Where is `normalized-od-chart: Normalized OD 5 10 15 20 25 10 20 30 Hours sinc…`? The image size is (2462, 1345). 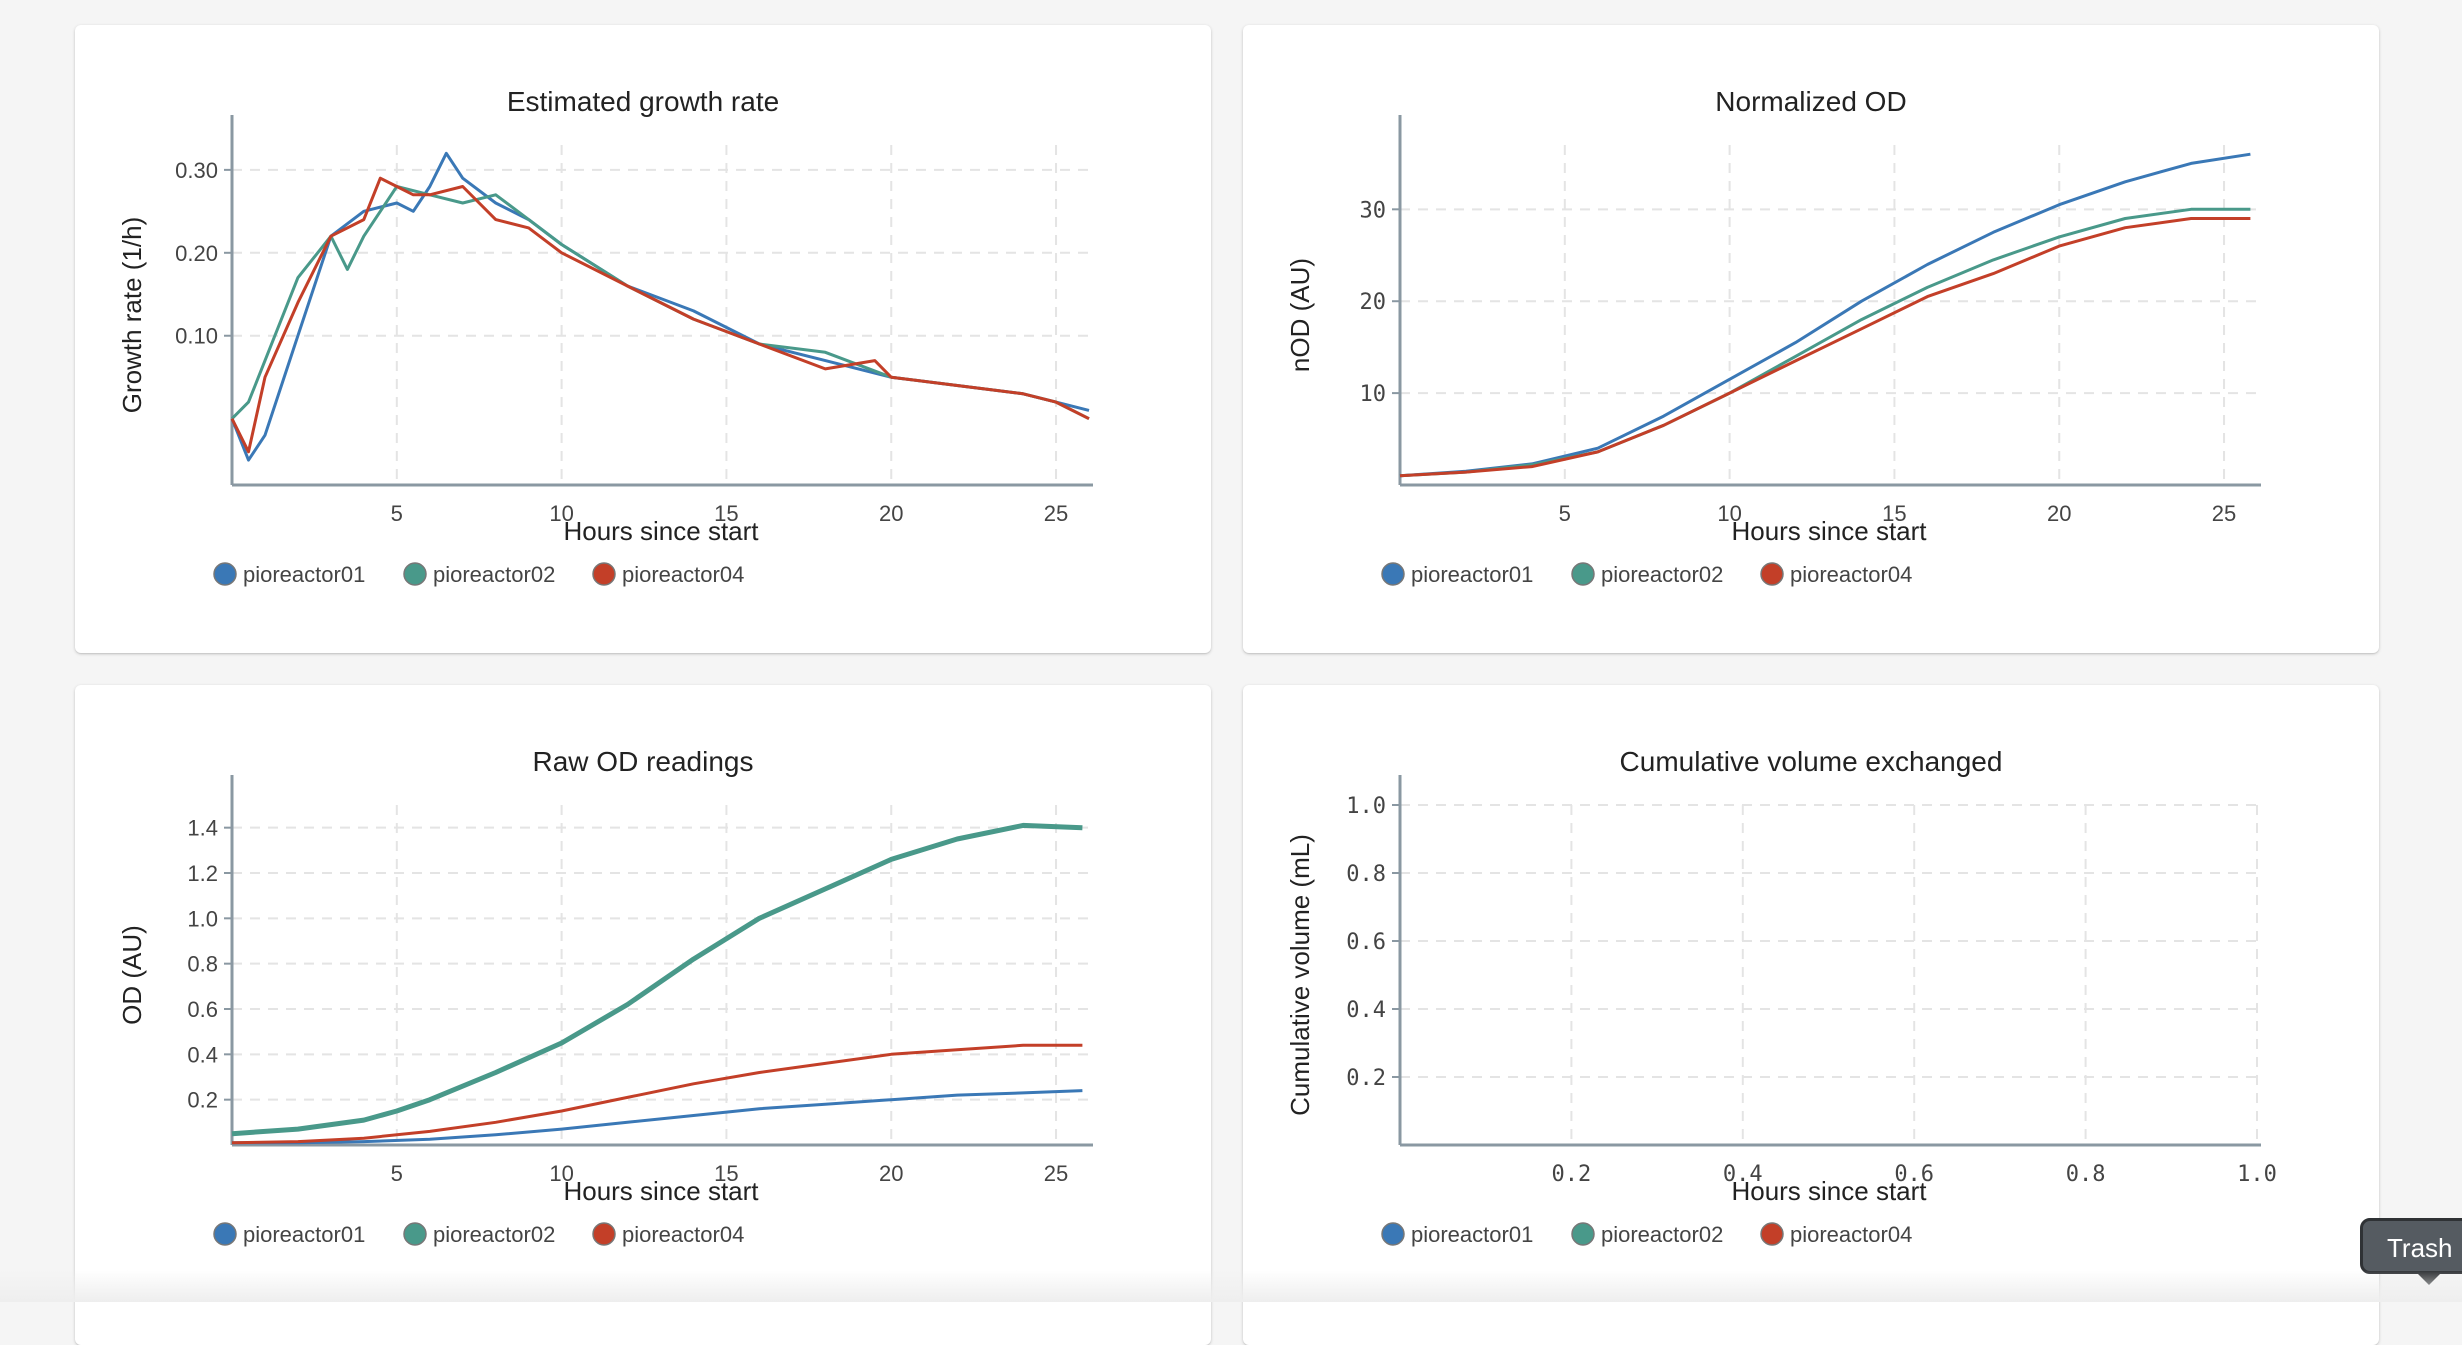 normalized-od-chart: Normalized OD 5 10 15 20 25 10 20 30 Hours sinc… is located at coordinates (1773, 336).